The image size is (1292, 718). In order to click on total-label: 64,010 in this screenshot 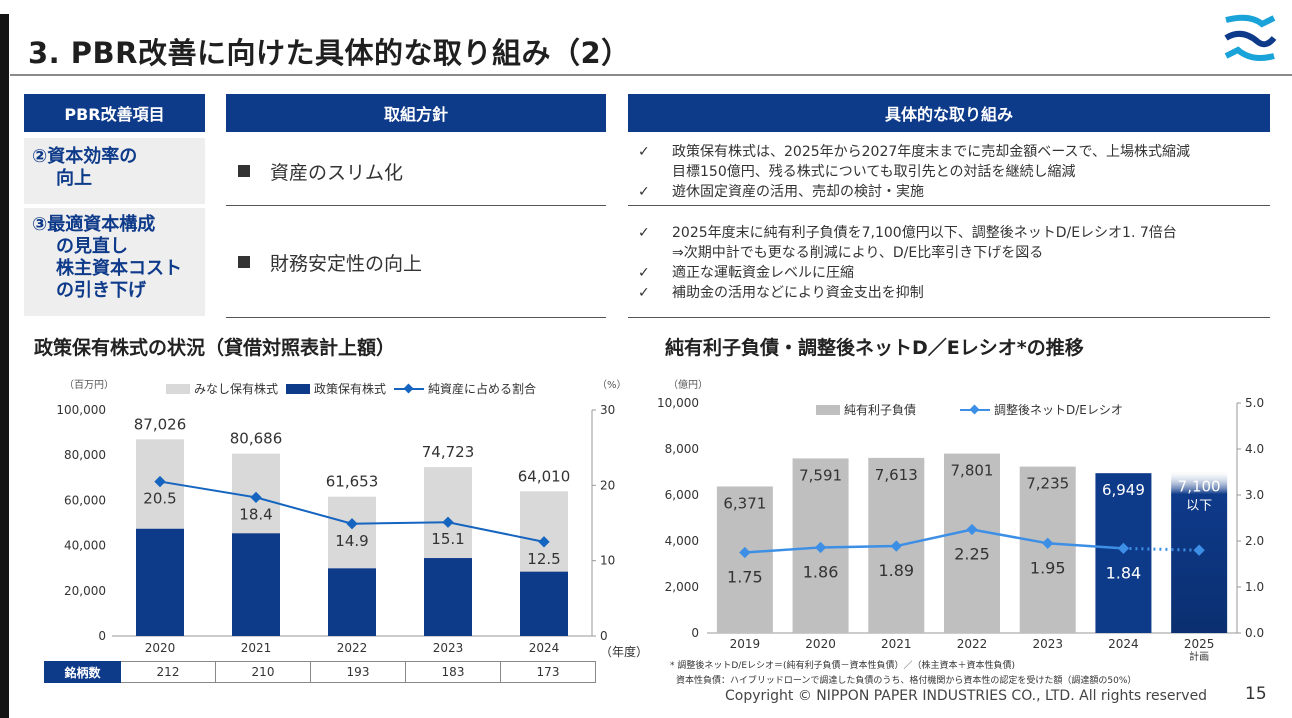, I will do `click(544, 476)`.